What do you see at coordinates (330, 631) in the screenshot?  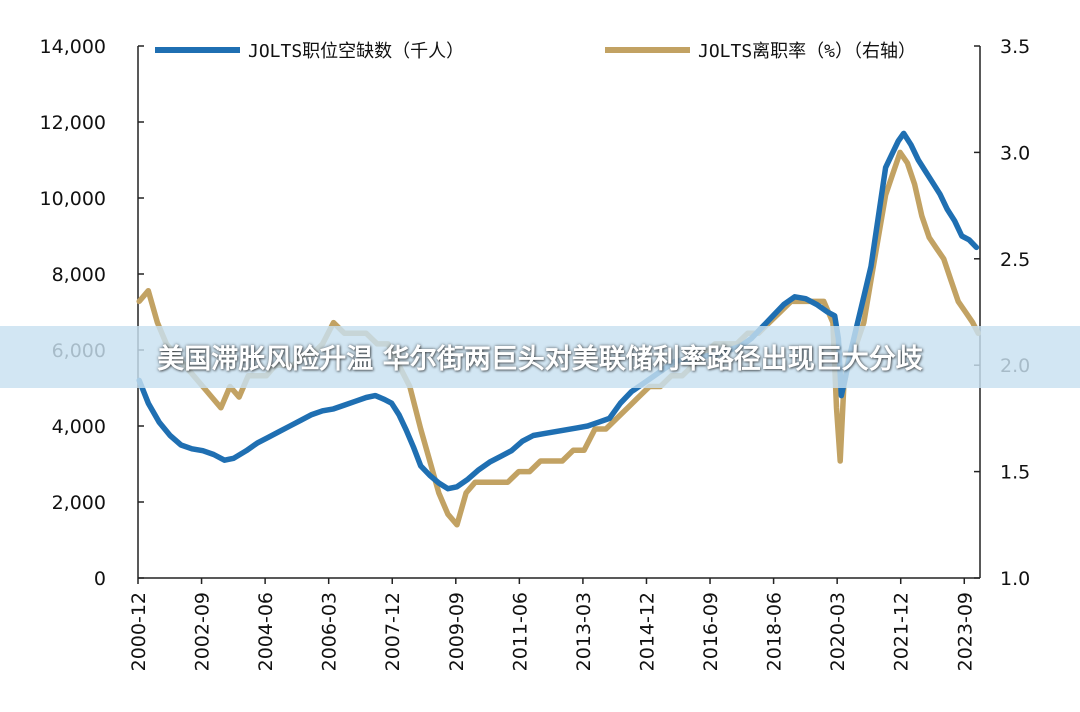 I see `x-tick-label: 2006-03` at bounding box center [330, 631].